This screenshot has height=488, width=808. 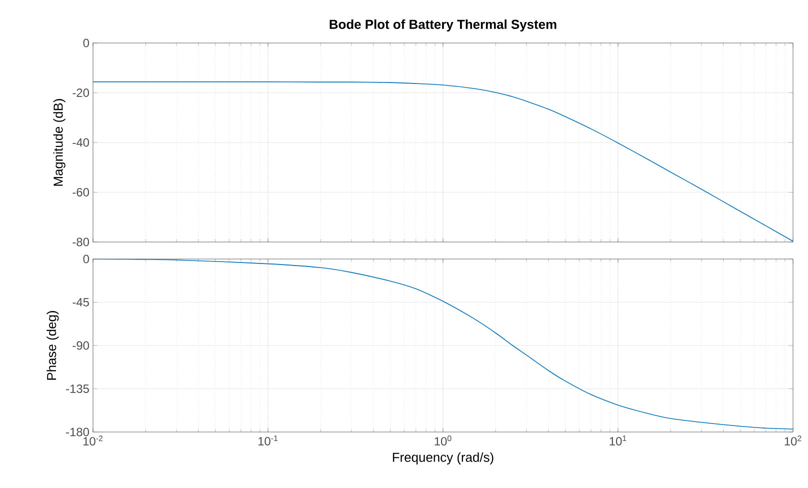 I want to click on x-axis-title: Frequency (rad/s), so click(x=443, y=458).